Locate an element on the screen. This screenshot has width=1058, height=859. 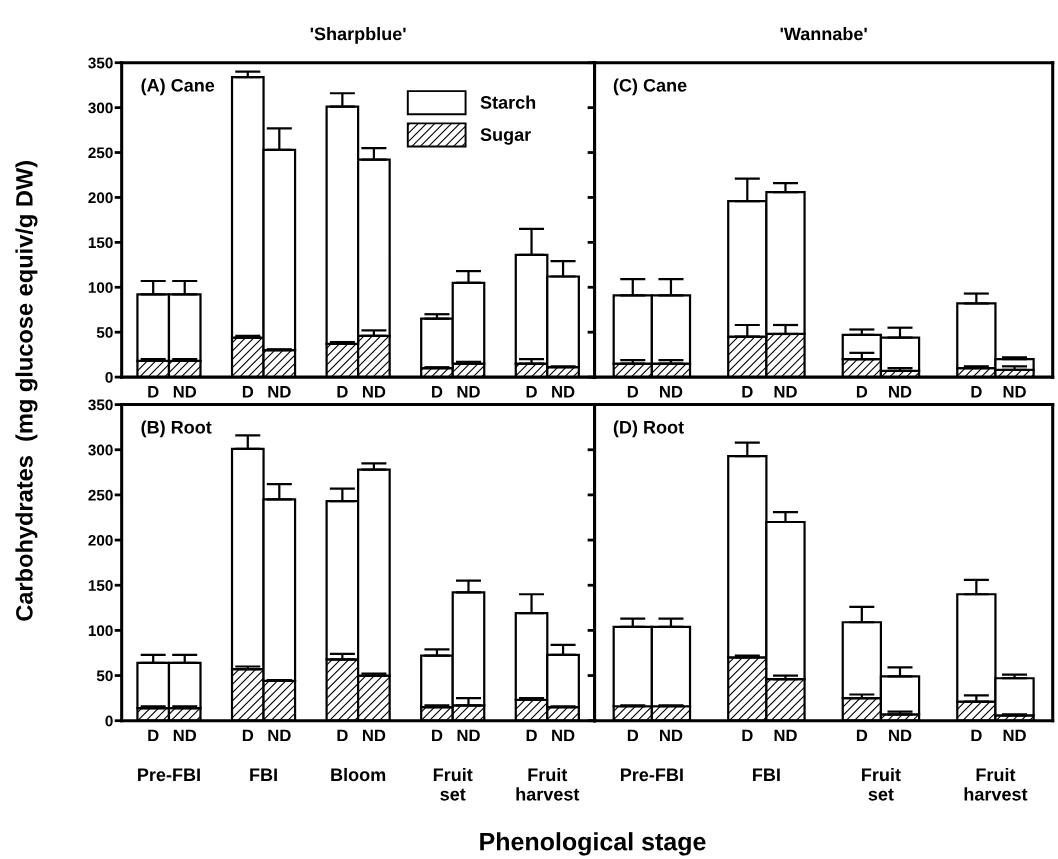
text: Bloom is located at coordinates (358, 774).